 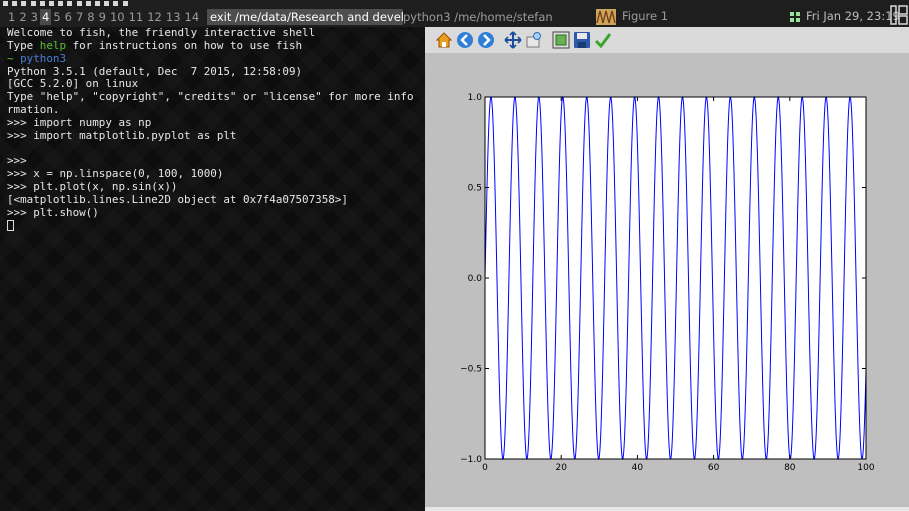 What do you see at coordinates (115, 174) in the screenshot?
I see `terminal-line: >>> x = np.linspace(0, 100, 1000)` at bounding box center [115, 174].